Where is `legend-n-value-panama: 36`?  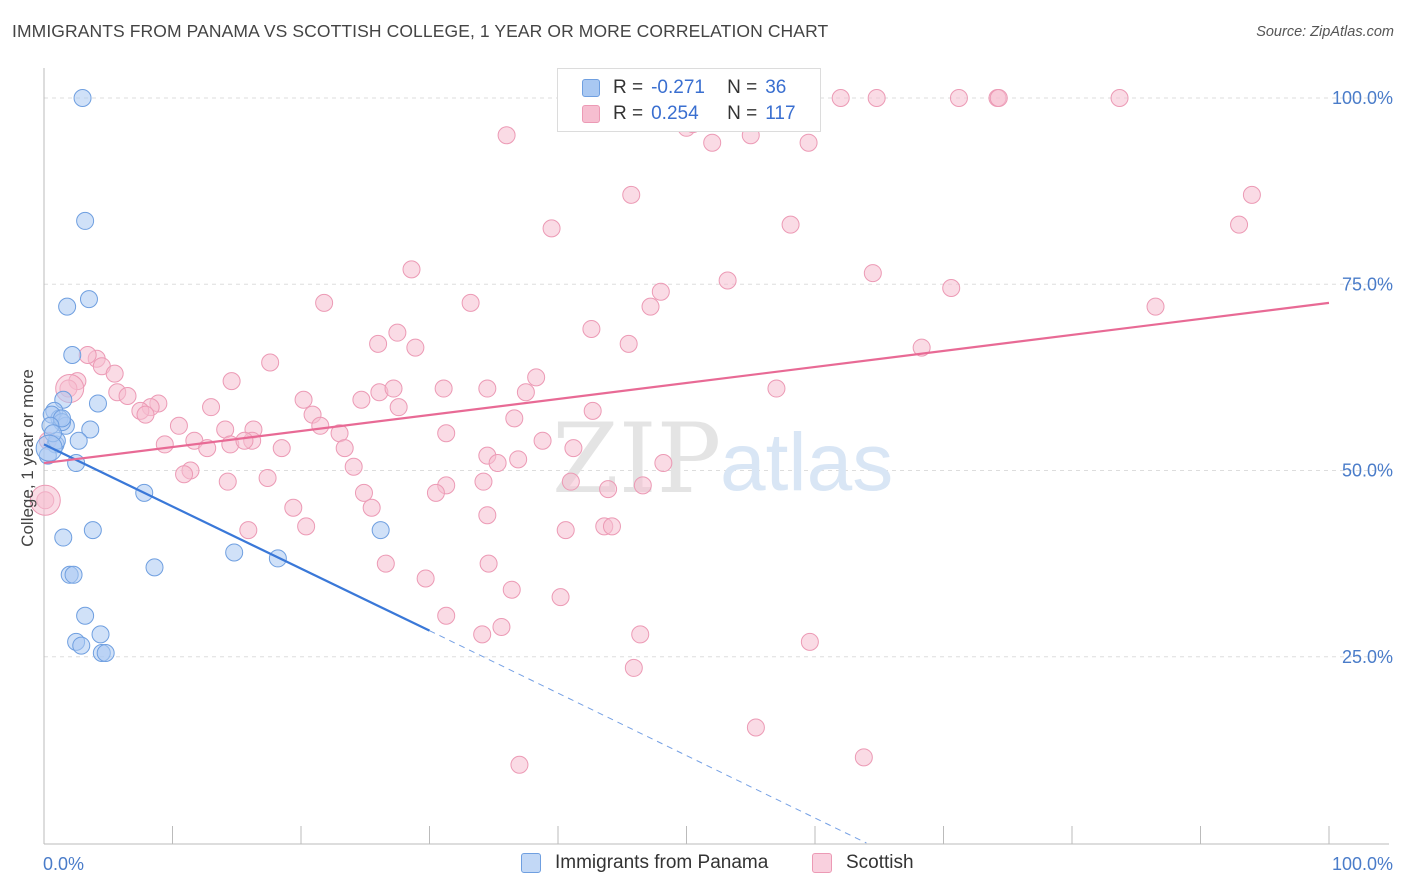
legend-n-value-panama: 36 is located at coordinates (776, 87).